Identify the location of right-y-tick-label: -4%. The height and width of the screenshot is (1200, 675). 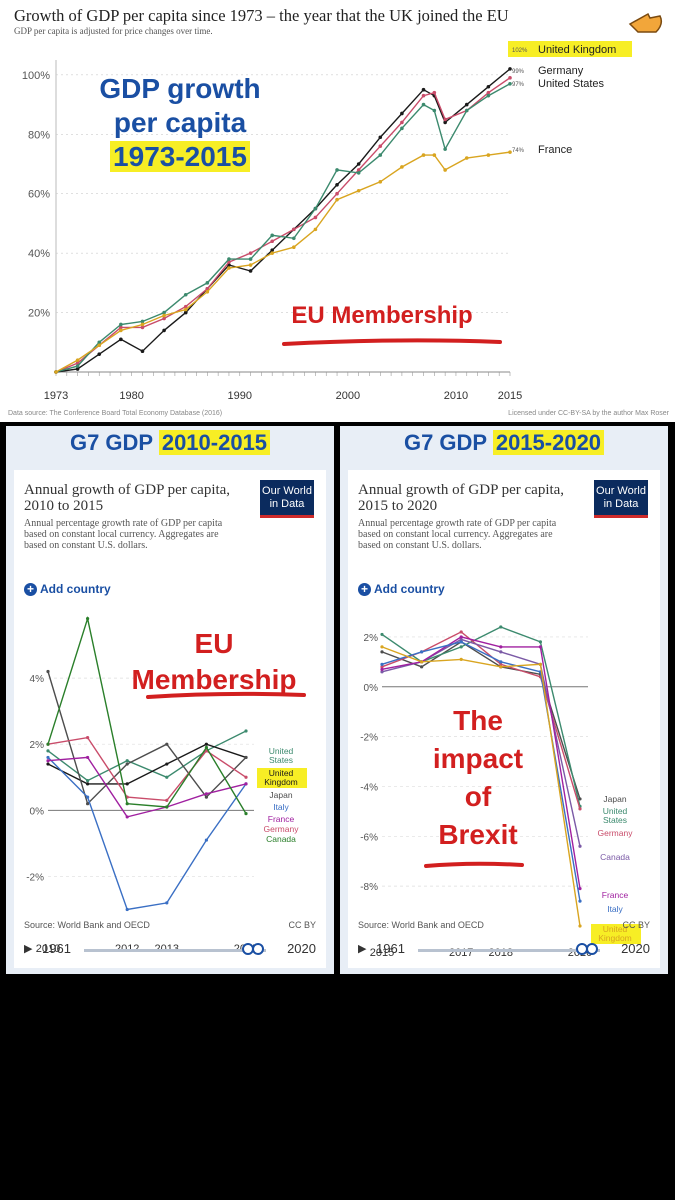
(369, 787).